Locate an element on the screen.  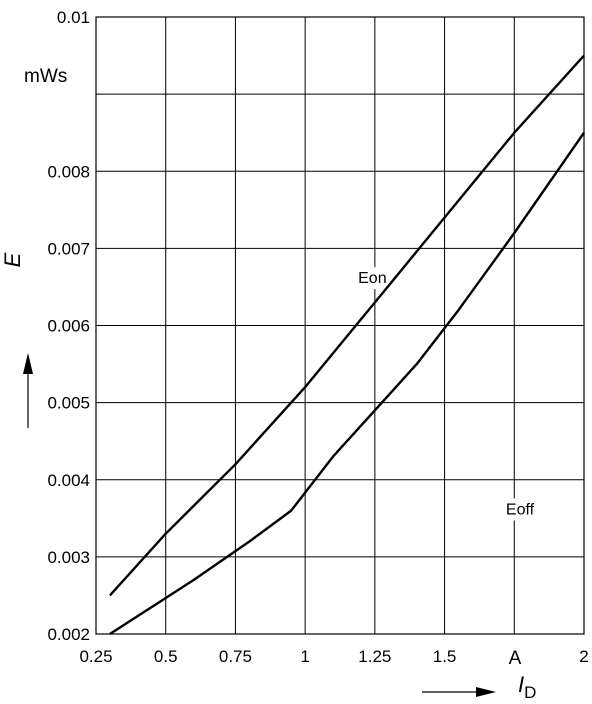
y-axis-unit: mWs is located at coordinates (45, 76).